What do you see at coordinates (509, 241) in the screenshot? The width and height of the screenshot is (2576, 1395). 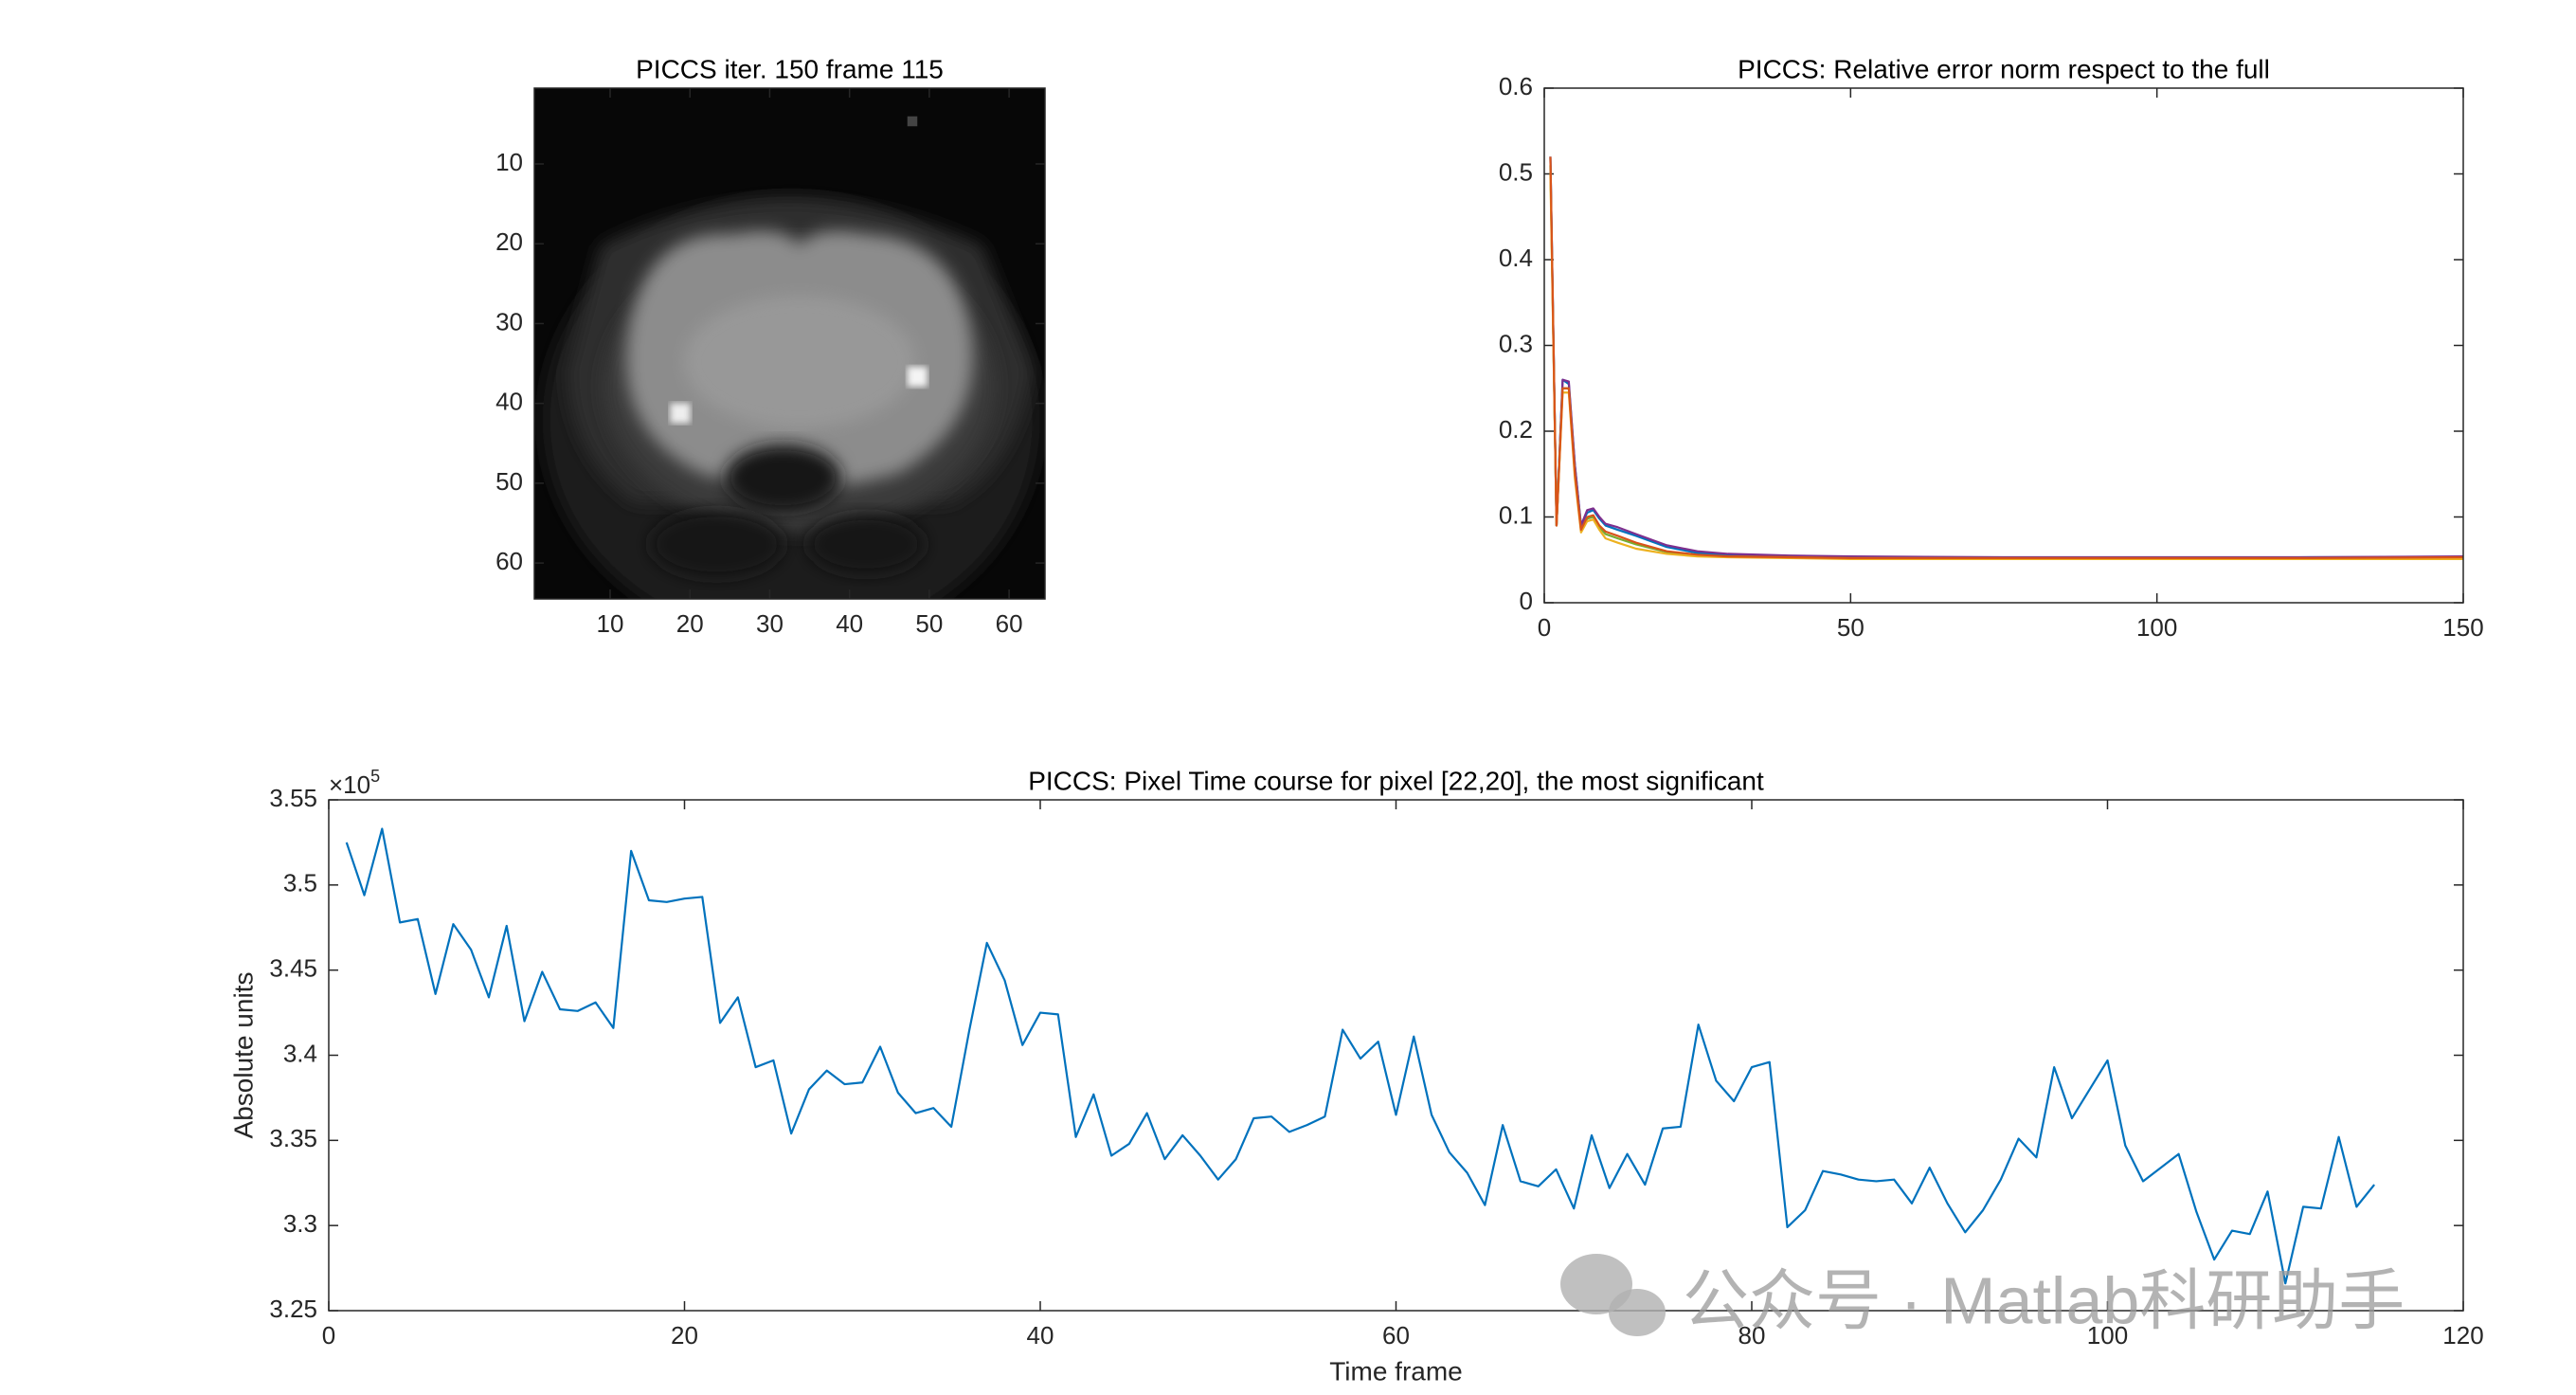 I see `y-tick-label: 20` at bounding box center [509, 241].